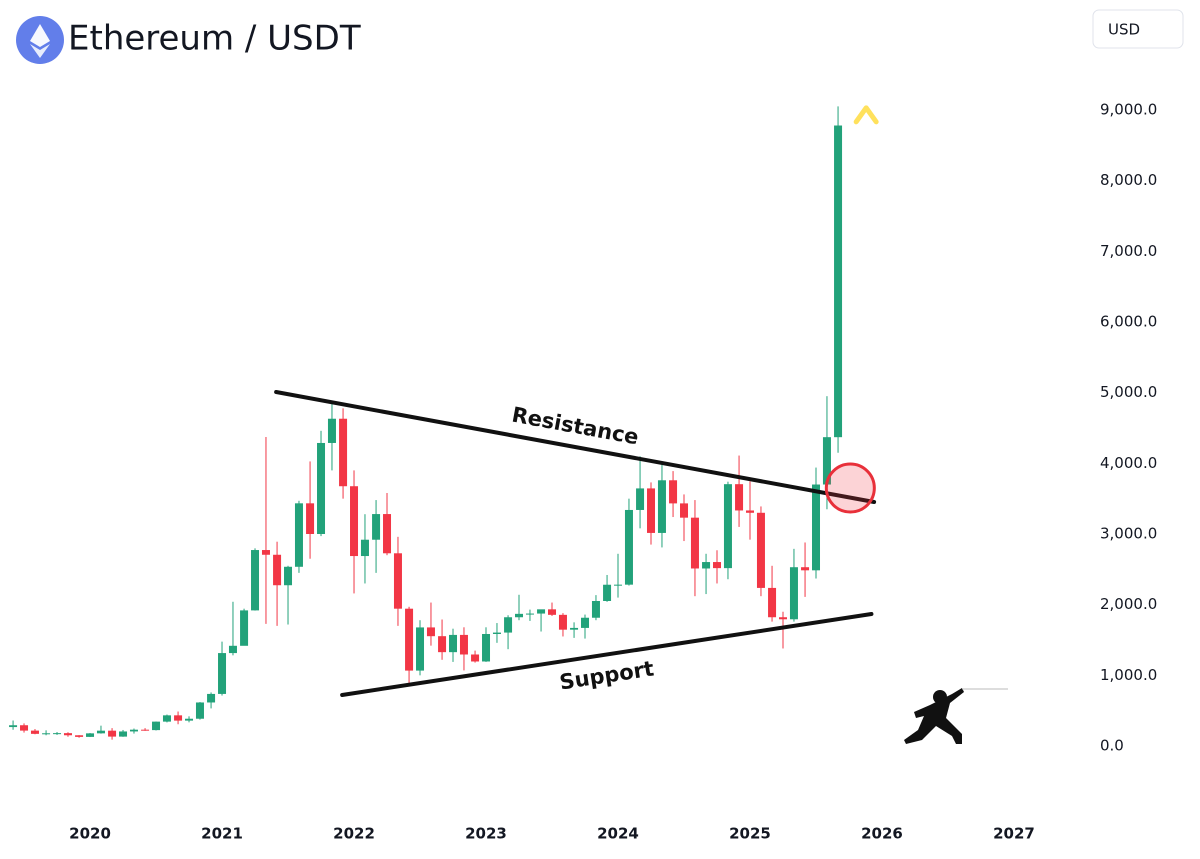 The height and width of the screenshot is (859, 1200). Describe the element at coordinates (750, 834) in the screenshot. I see `x-tick-label: 2025` at that location.